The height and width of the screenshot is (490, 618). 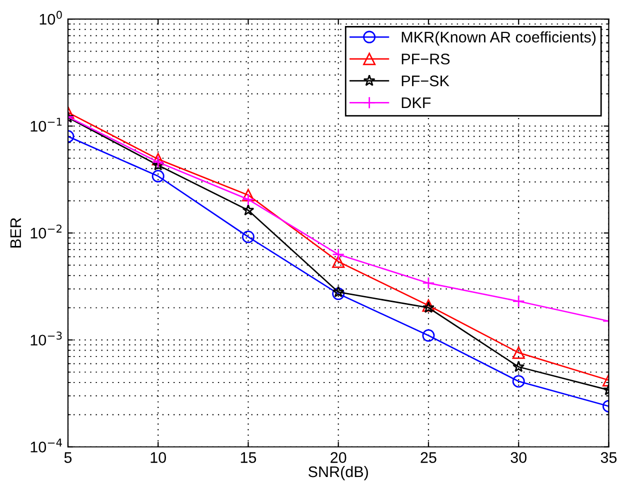 I want to click on x-tick-label: 30, so click(x=518, y=457).